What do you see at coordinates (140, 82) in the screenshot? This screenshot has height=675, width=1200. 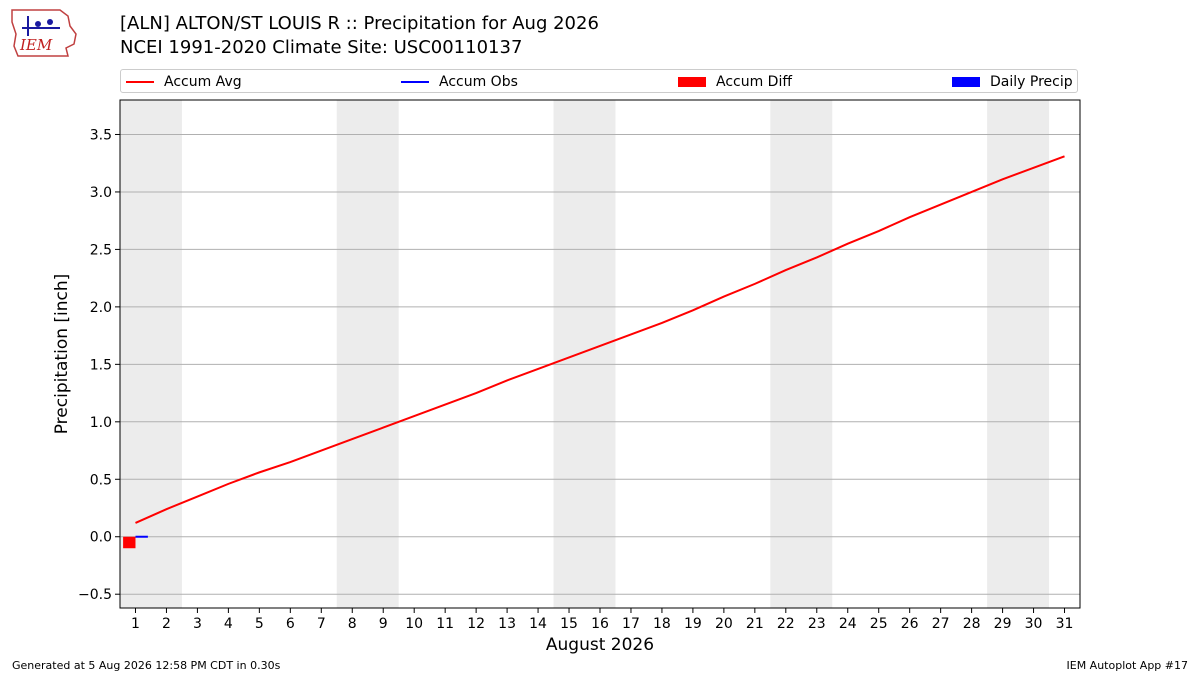 I see `legend-swatch-accum-avg` at bounding box center [140, 82].